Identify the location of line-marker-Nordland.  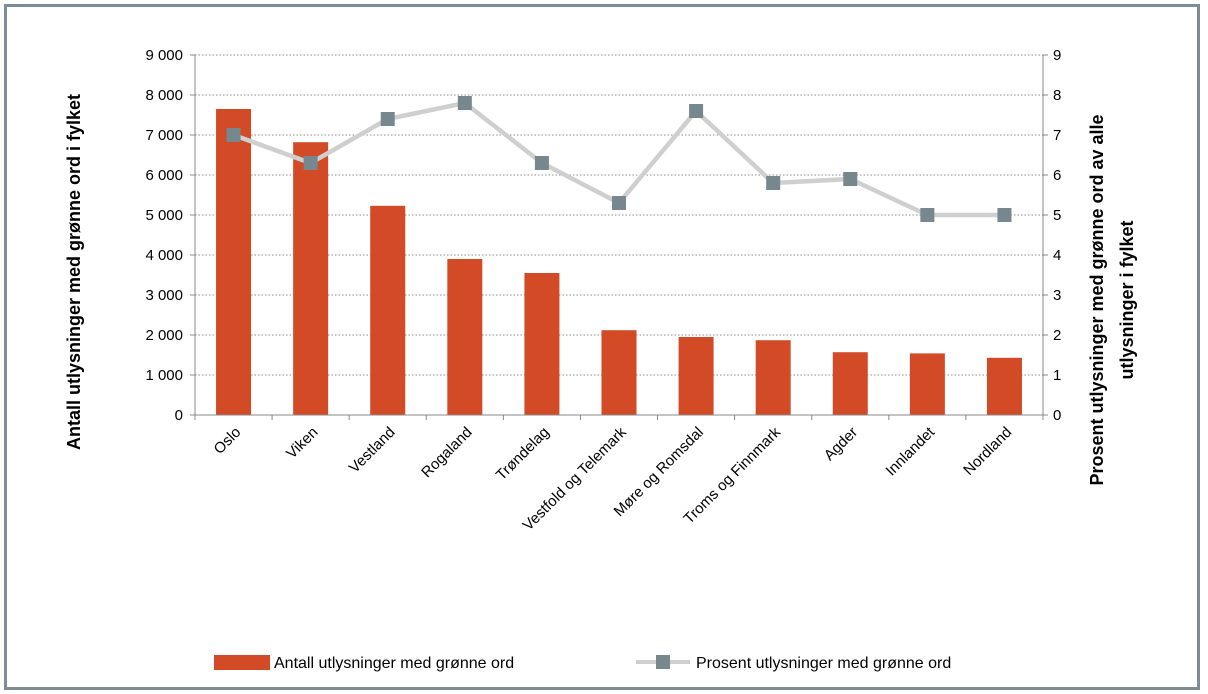
(1004, 215).